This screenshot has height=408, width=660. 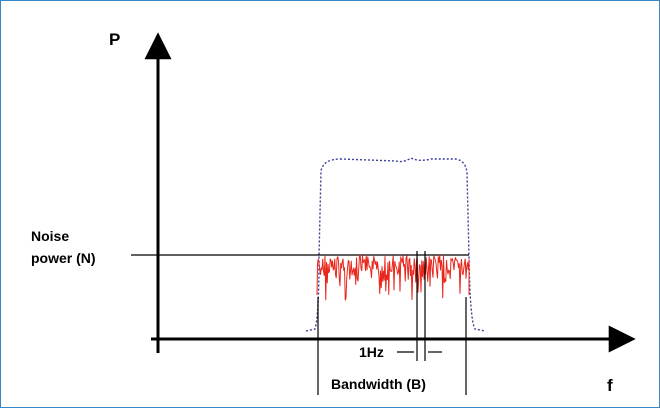 What do you see at coordinates (393, 277) in the screenshot?
I see `noise-trace` at bounding box center [393, 277].